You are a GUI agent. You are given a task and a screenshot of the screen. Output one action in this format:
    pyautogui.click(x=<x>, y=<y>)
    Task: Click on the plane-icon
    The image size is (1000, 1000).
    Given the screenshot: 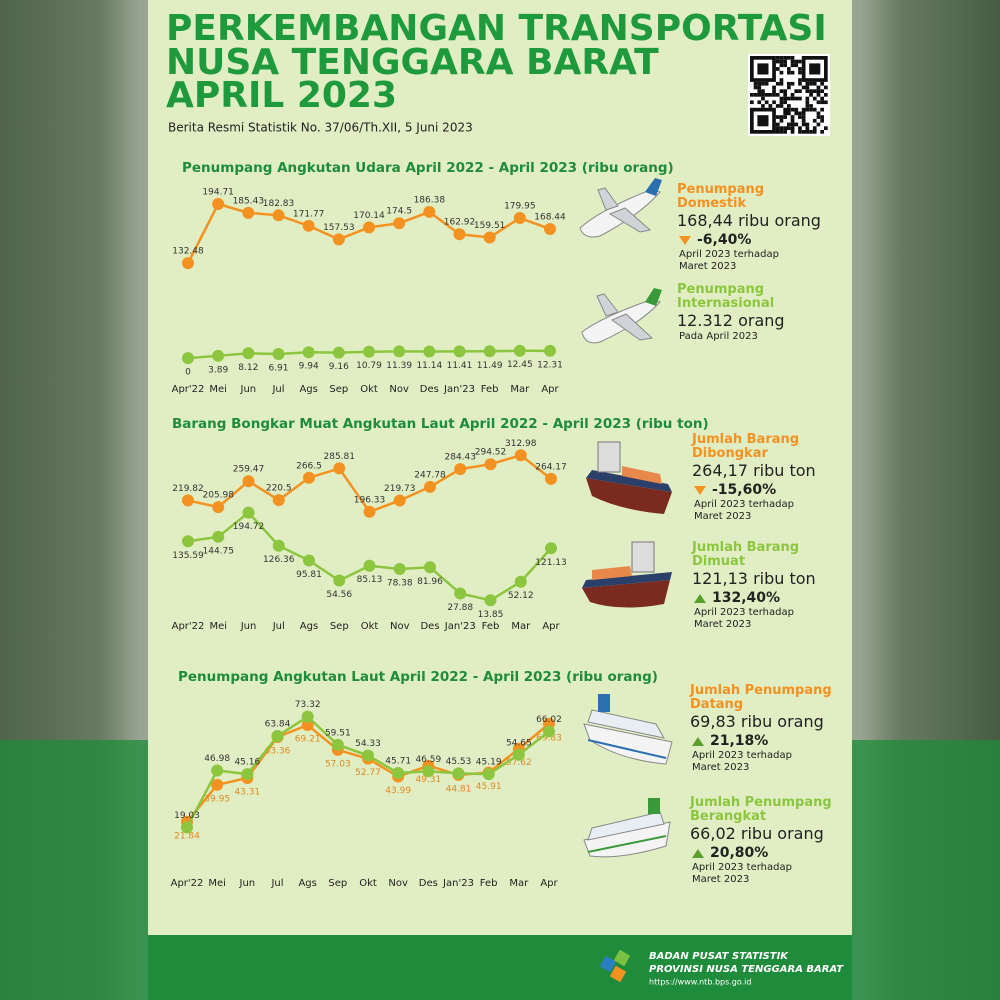 What is the action you would take?
    pyautogui.click(x=620, y=208)
    